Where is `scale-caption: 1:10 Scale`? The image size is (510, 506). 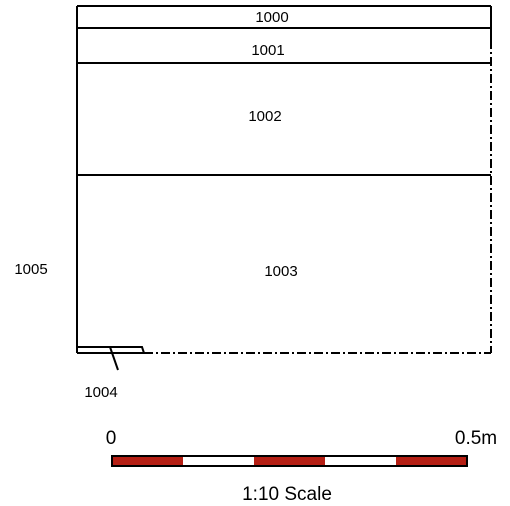 scale-caption: 1:10 Scale is located at coordinates (287, 494).